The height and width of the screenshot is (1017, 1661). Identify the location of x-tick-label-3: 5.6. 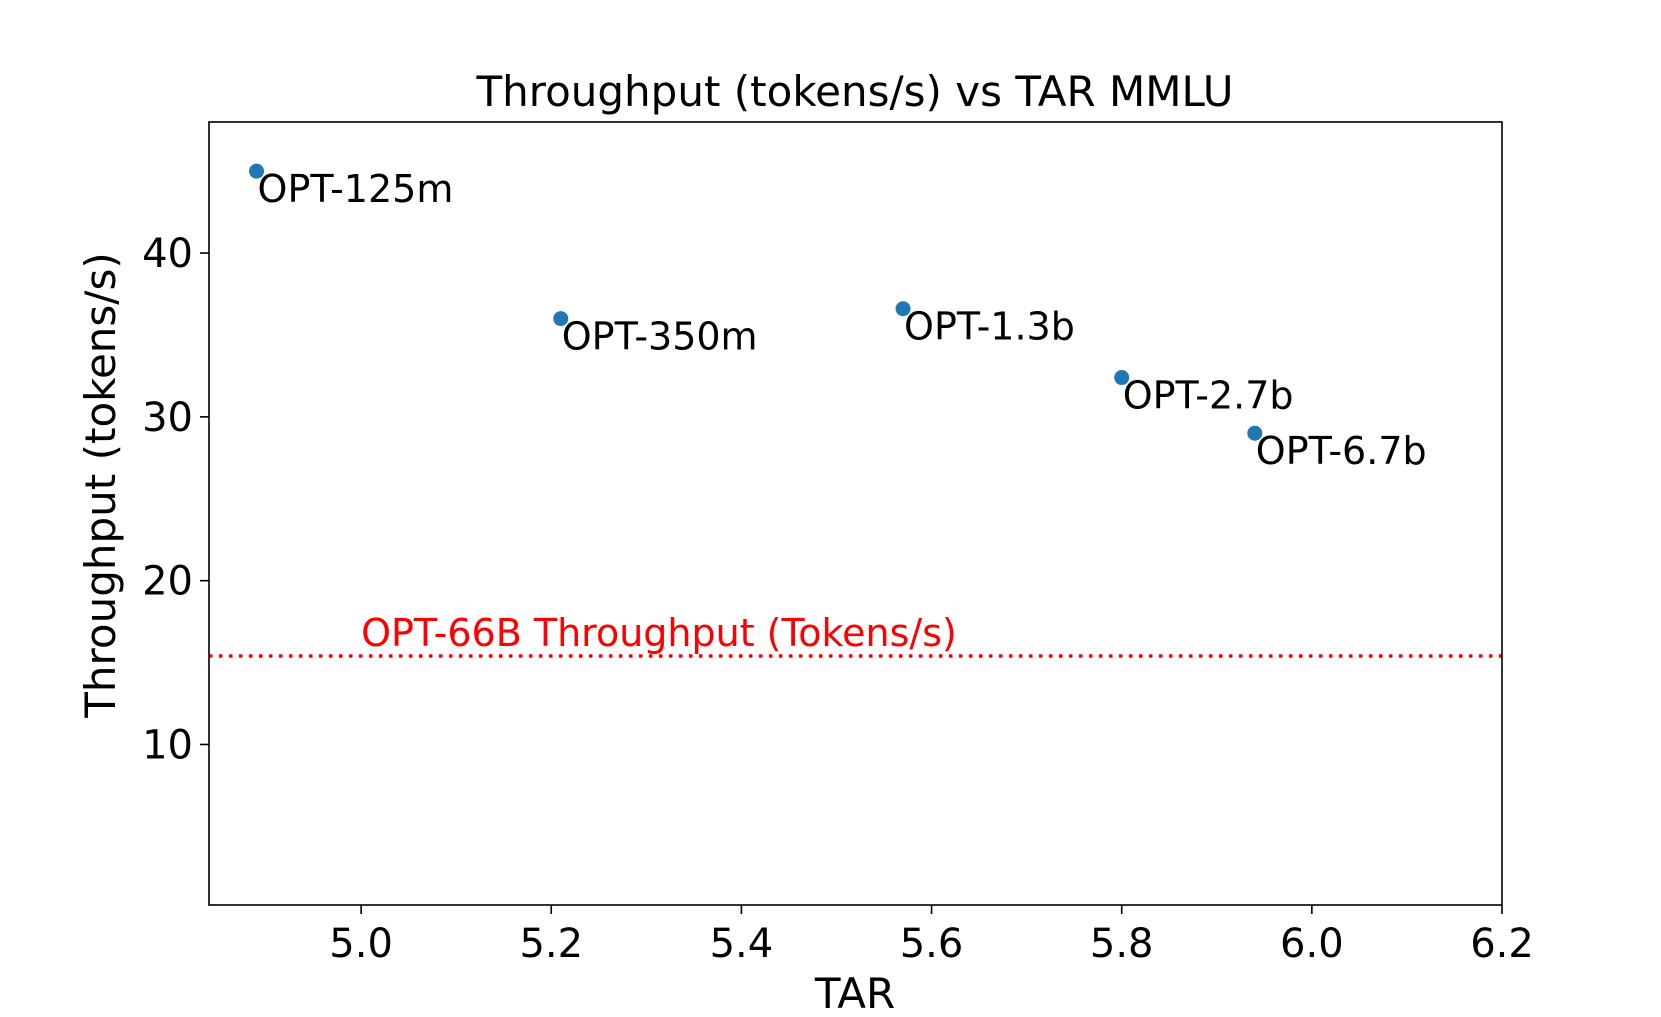
(932, 944).